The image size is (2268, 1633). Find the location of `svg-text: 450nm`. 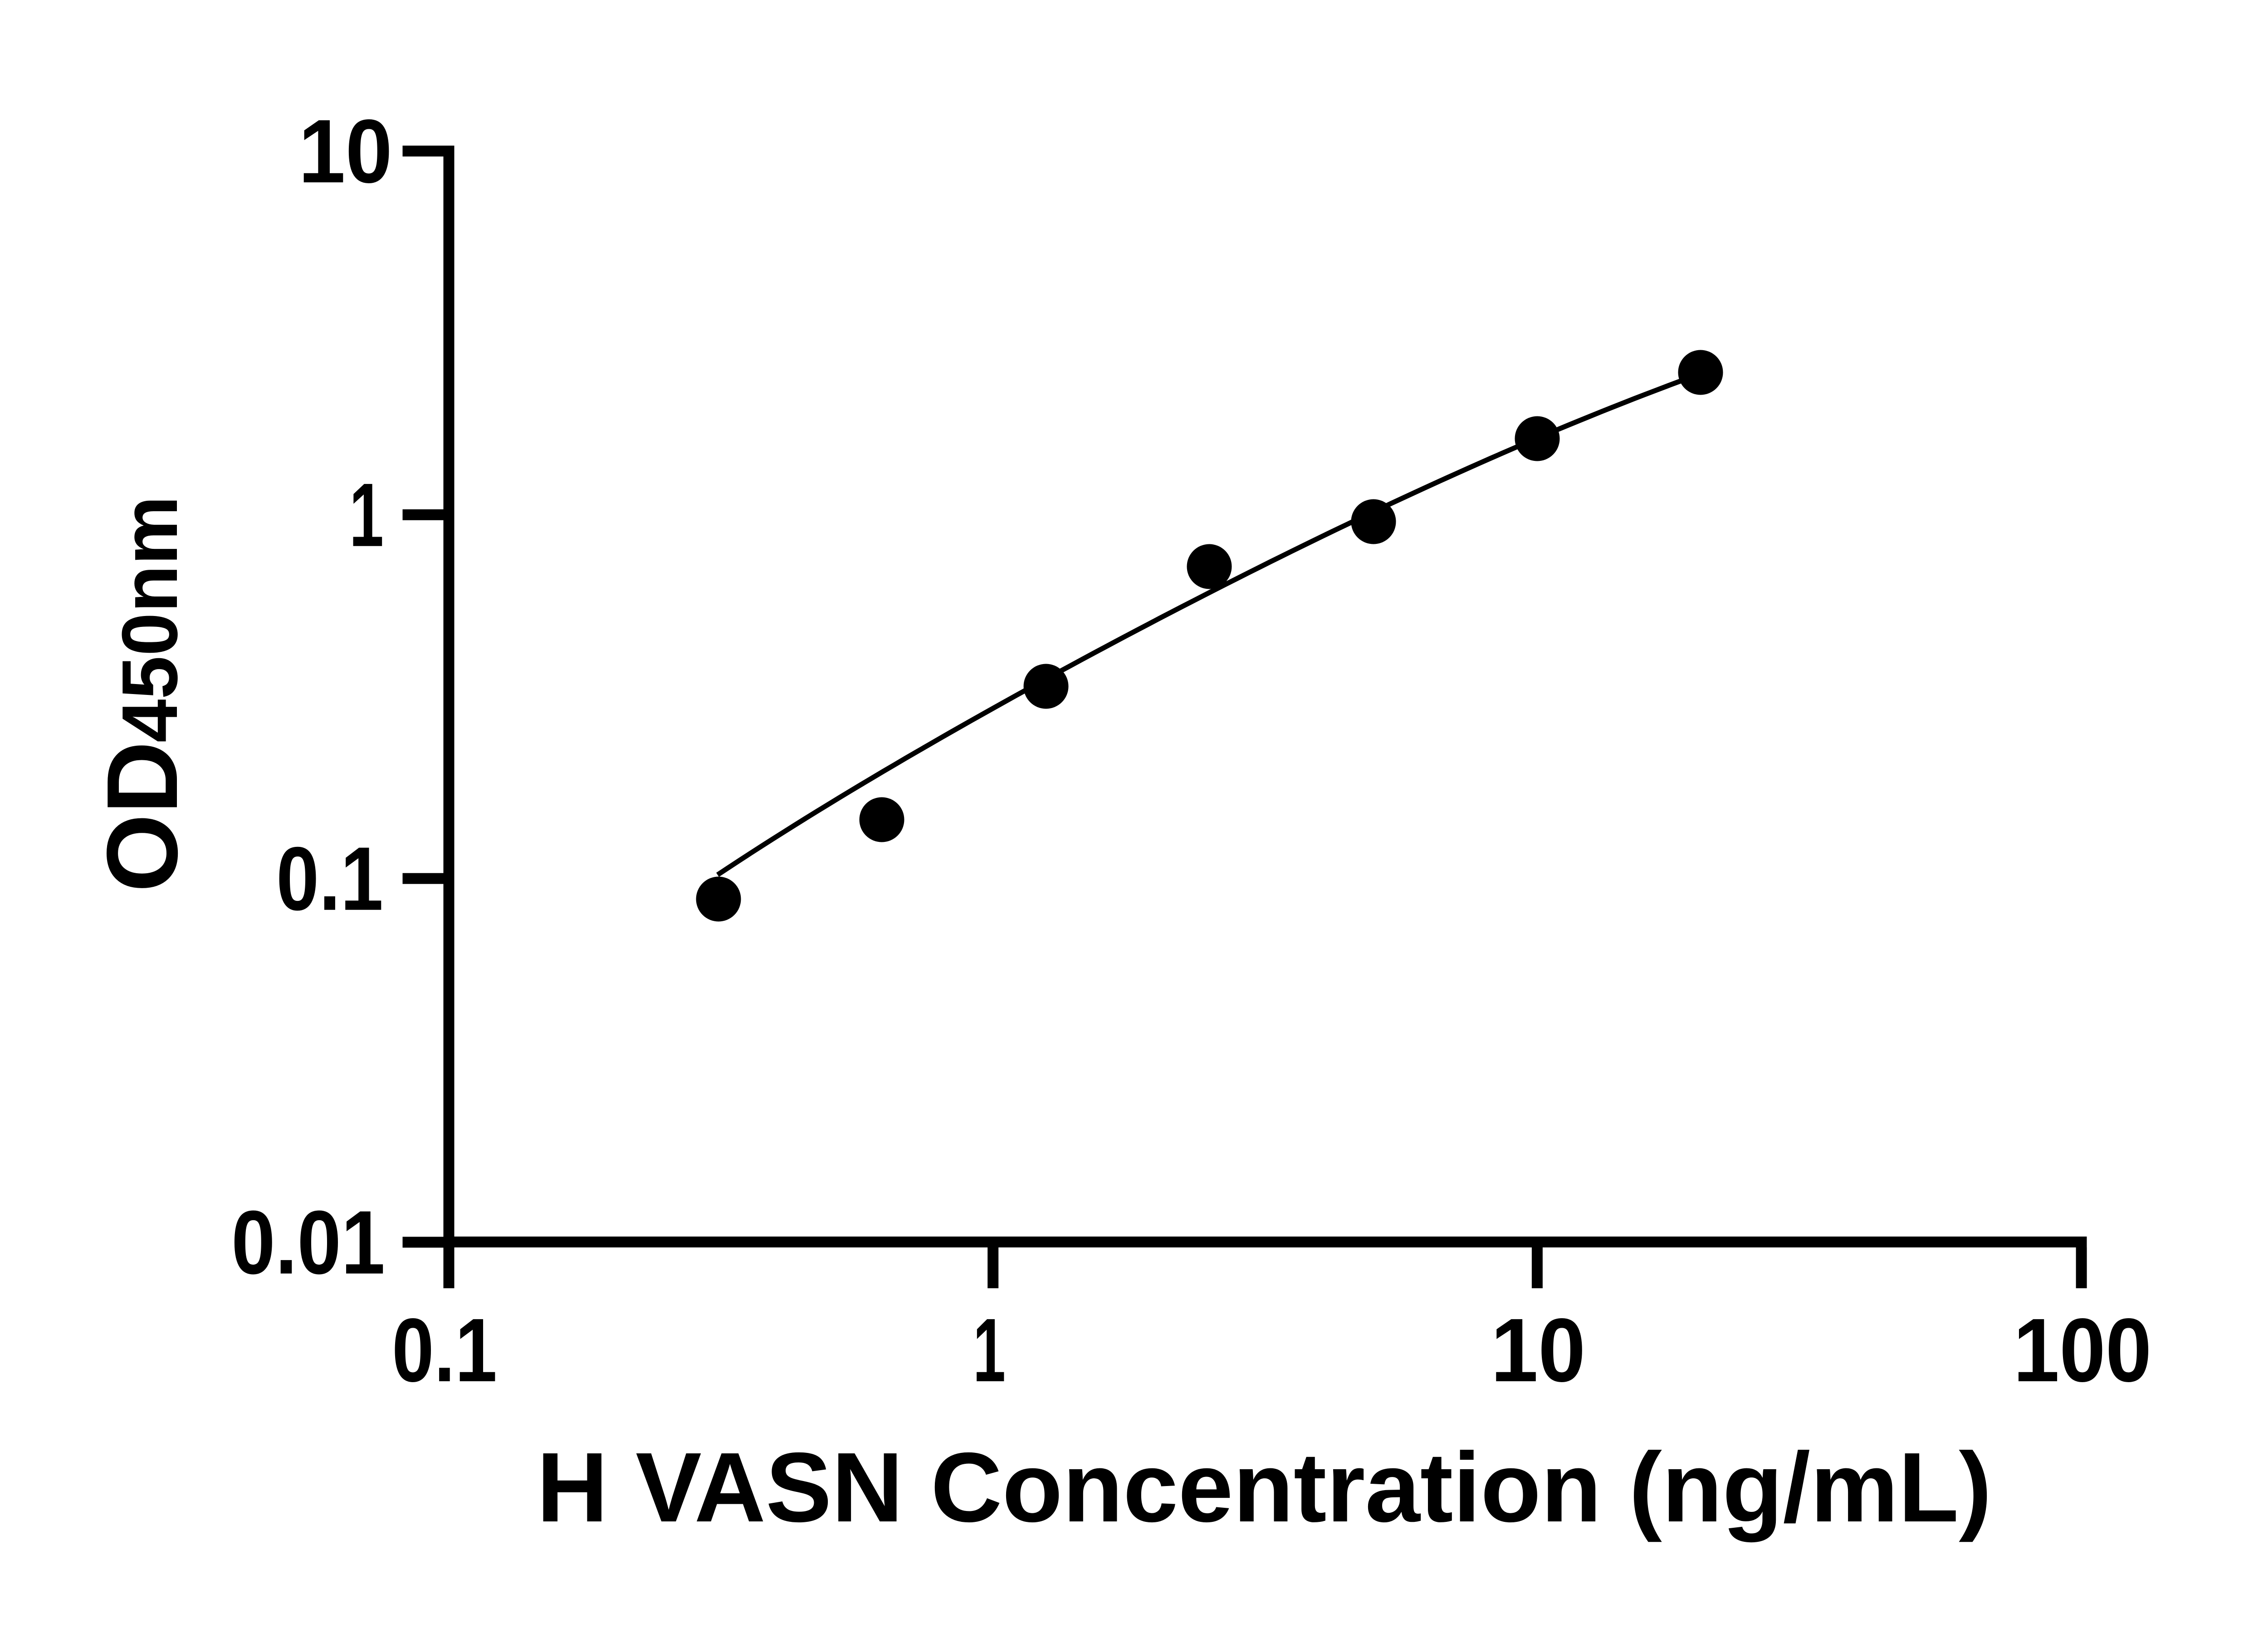

svg-text: 450nm is located at coordinates (150, 619).